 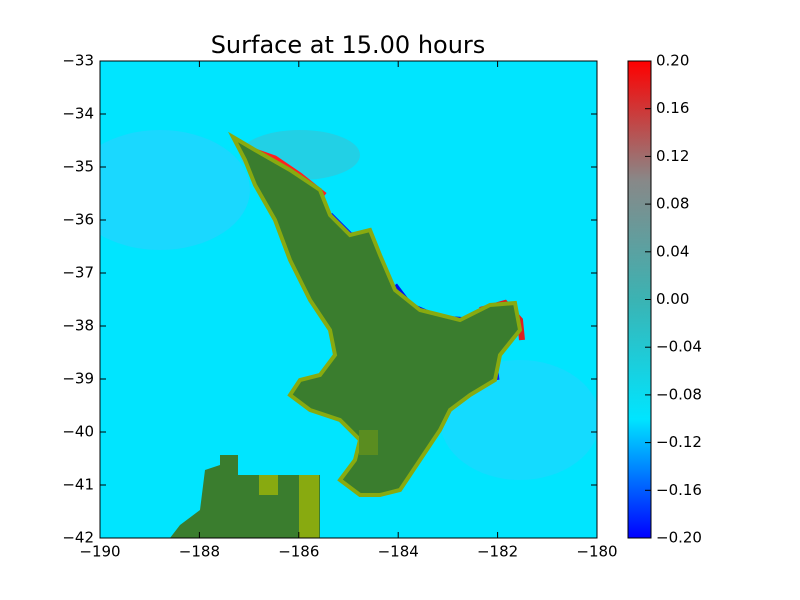 I want to click on colorbar-tick-label: 0.00, so click(x=672, y=299).